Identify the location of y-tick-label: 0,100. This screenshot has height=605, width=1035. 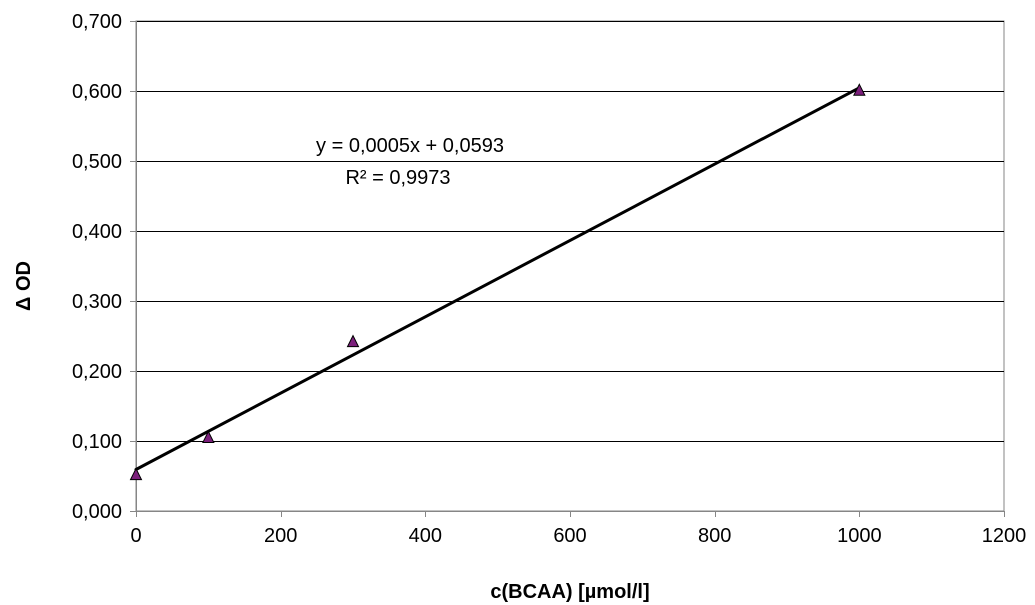
(97, 442).